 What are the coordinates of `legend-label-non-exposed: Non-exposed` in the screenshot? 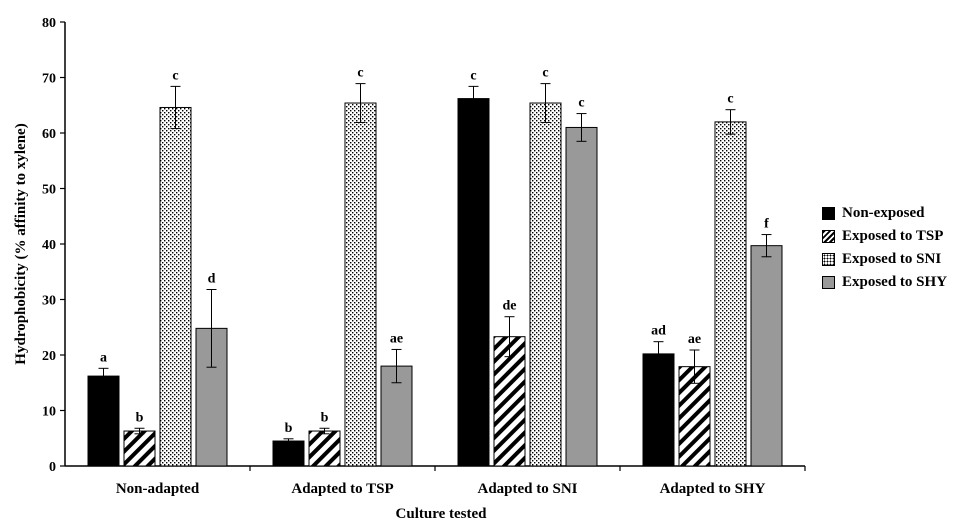 It's located at (883, 213).